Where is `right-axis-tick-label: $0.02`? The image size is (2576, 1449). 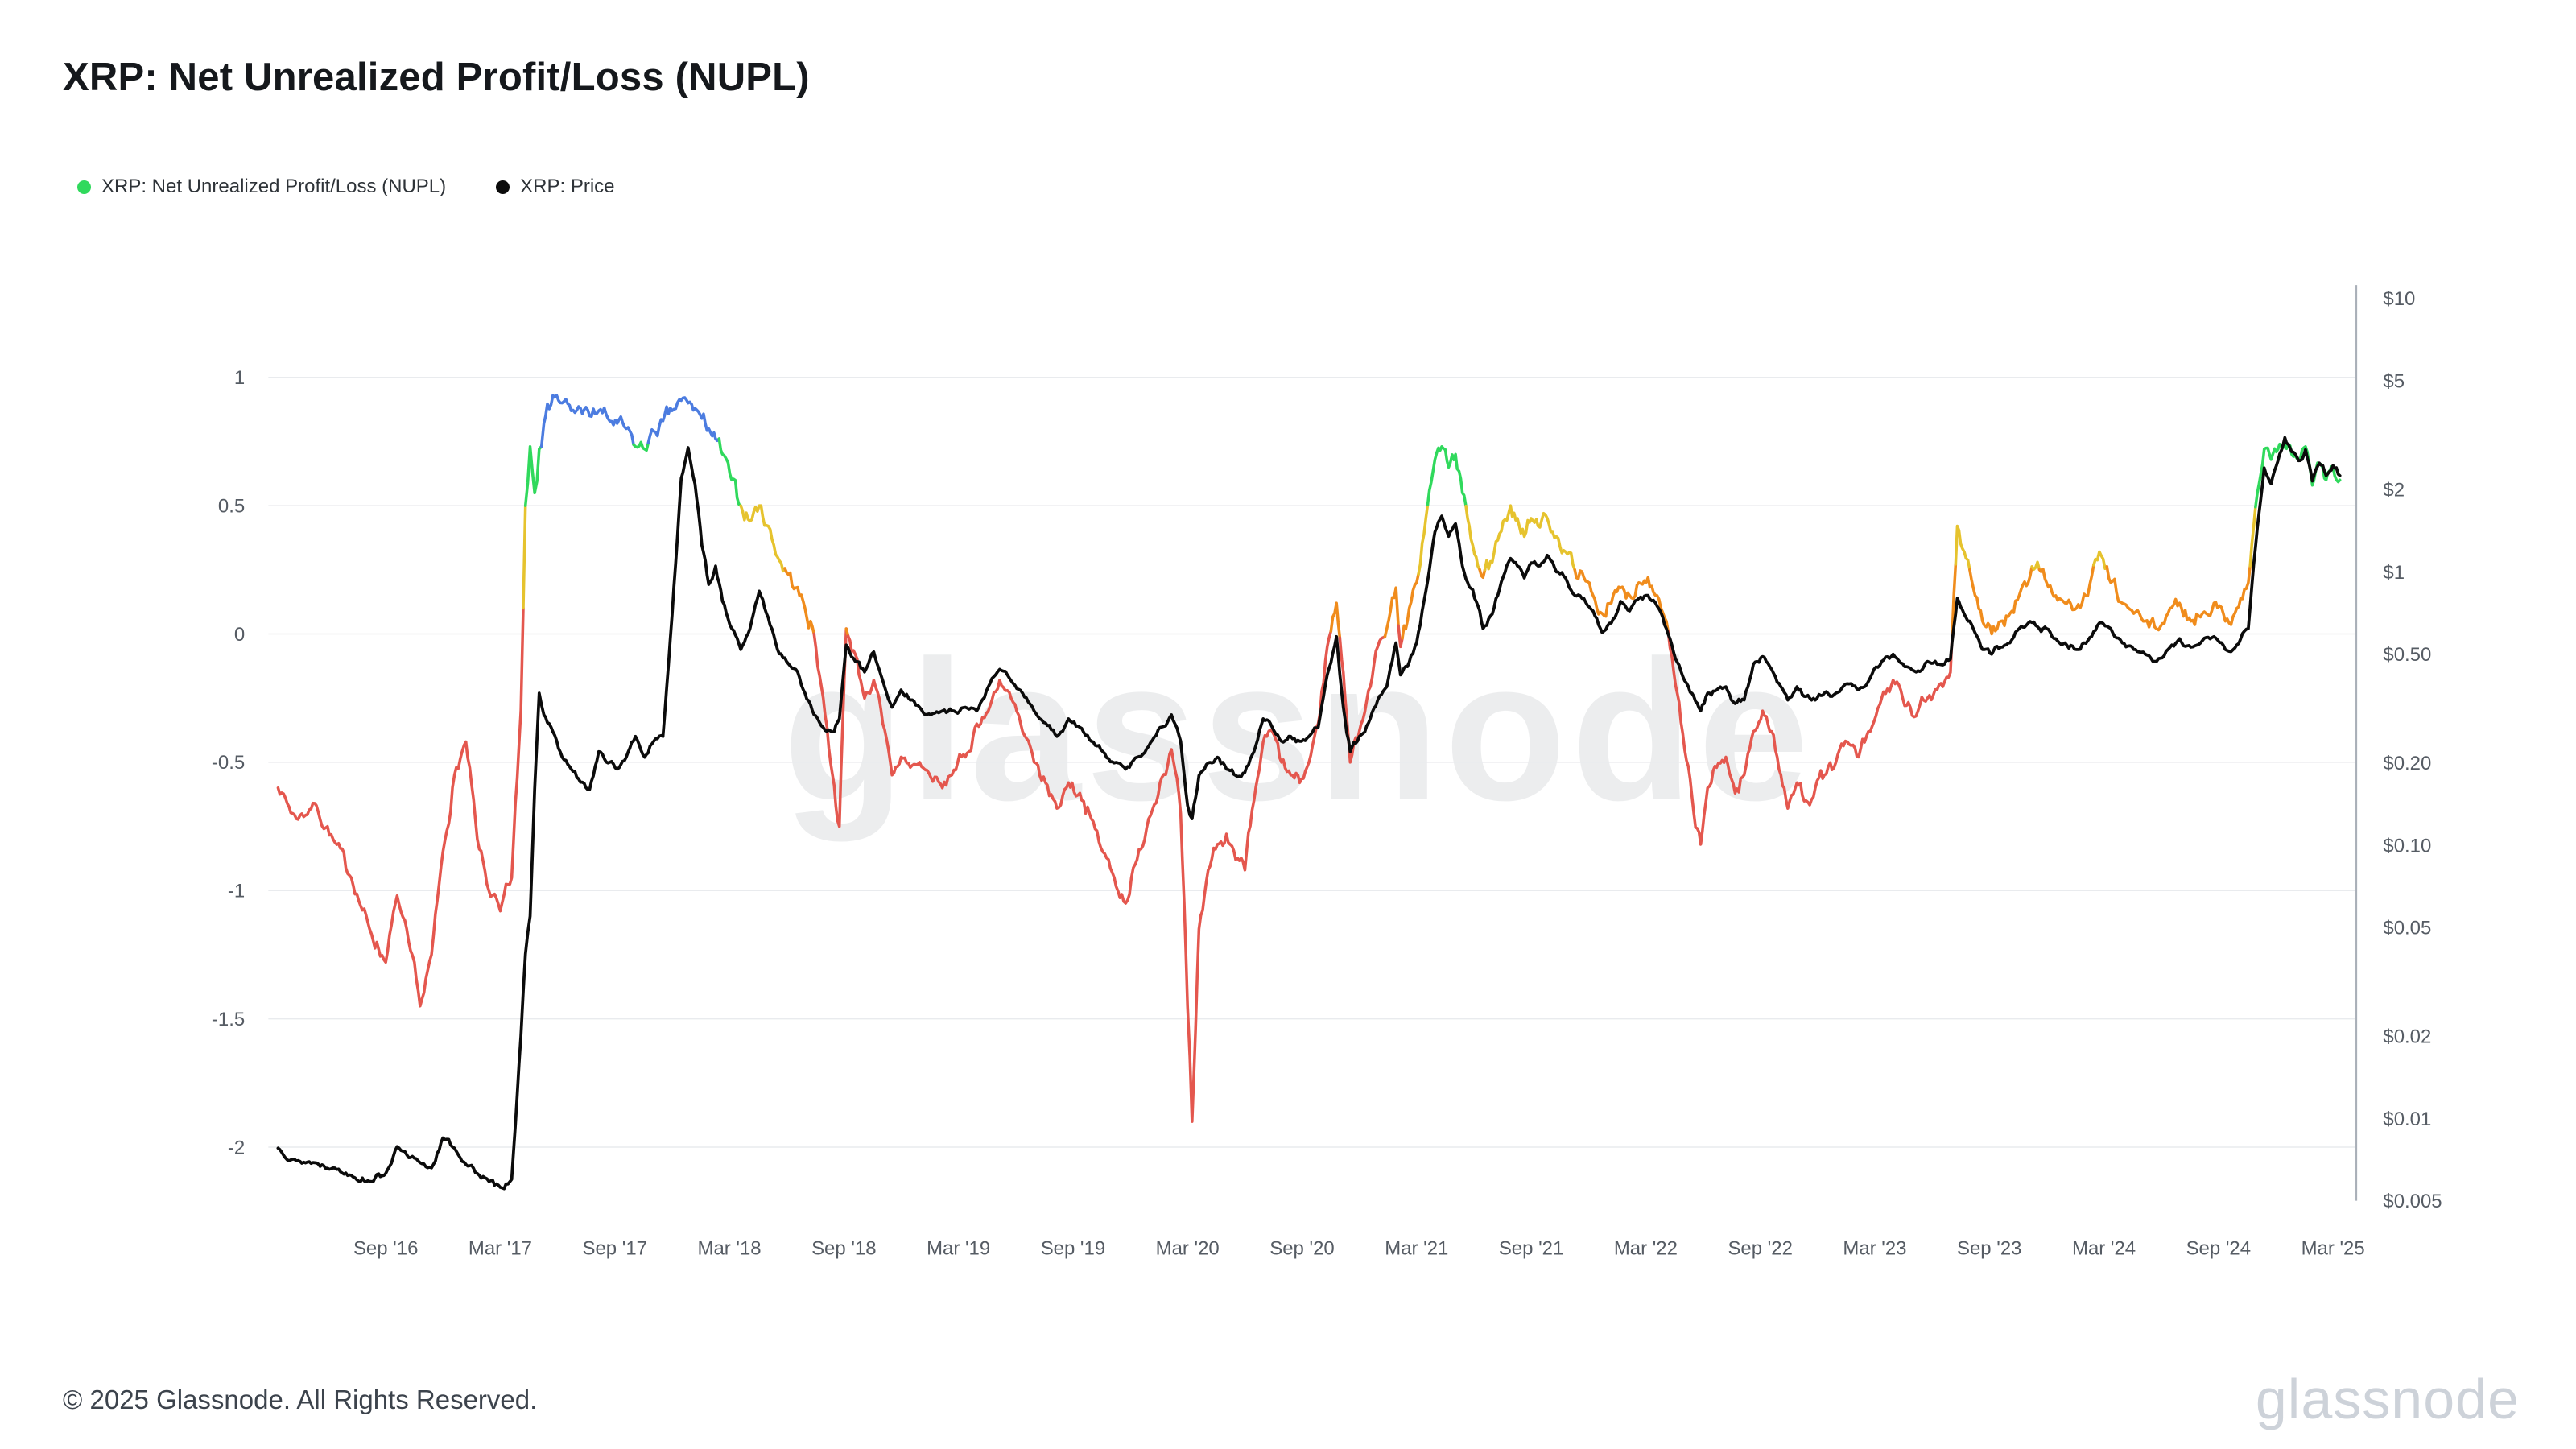 right-axis-tick-label: $0.02 is located at coordinates (2407, 1037).